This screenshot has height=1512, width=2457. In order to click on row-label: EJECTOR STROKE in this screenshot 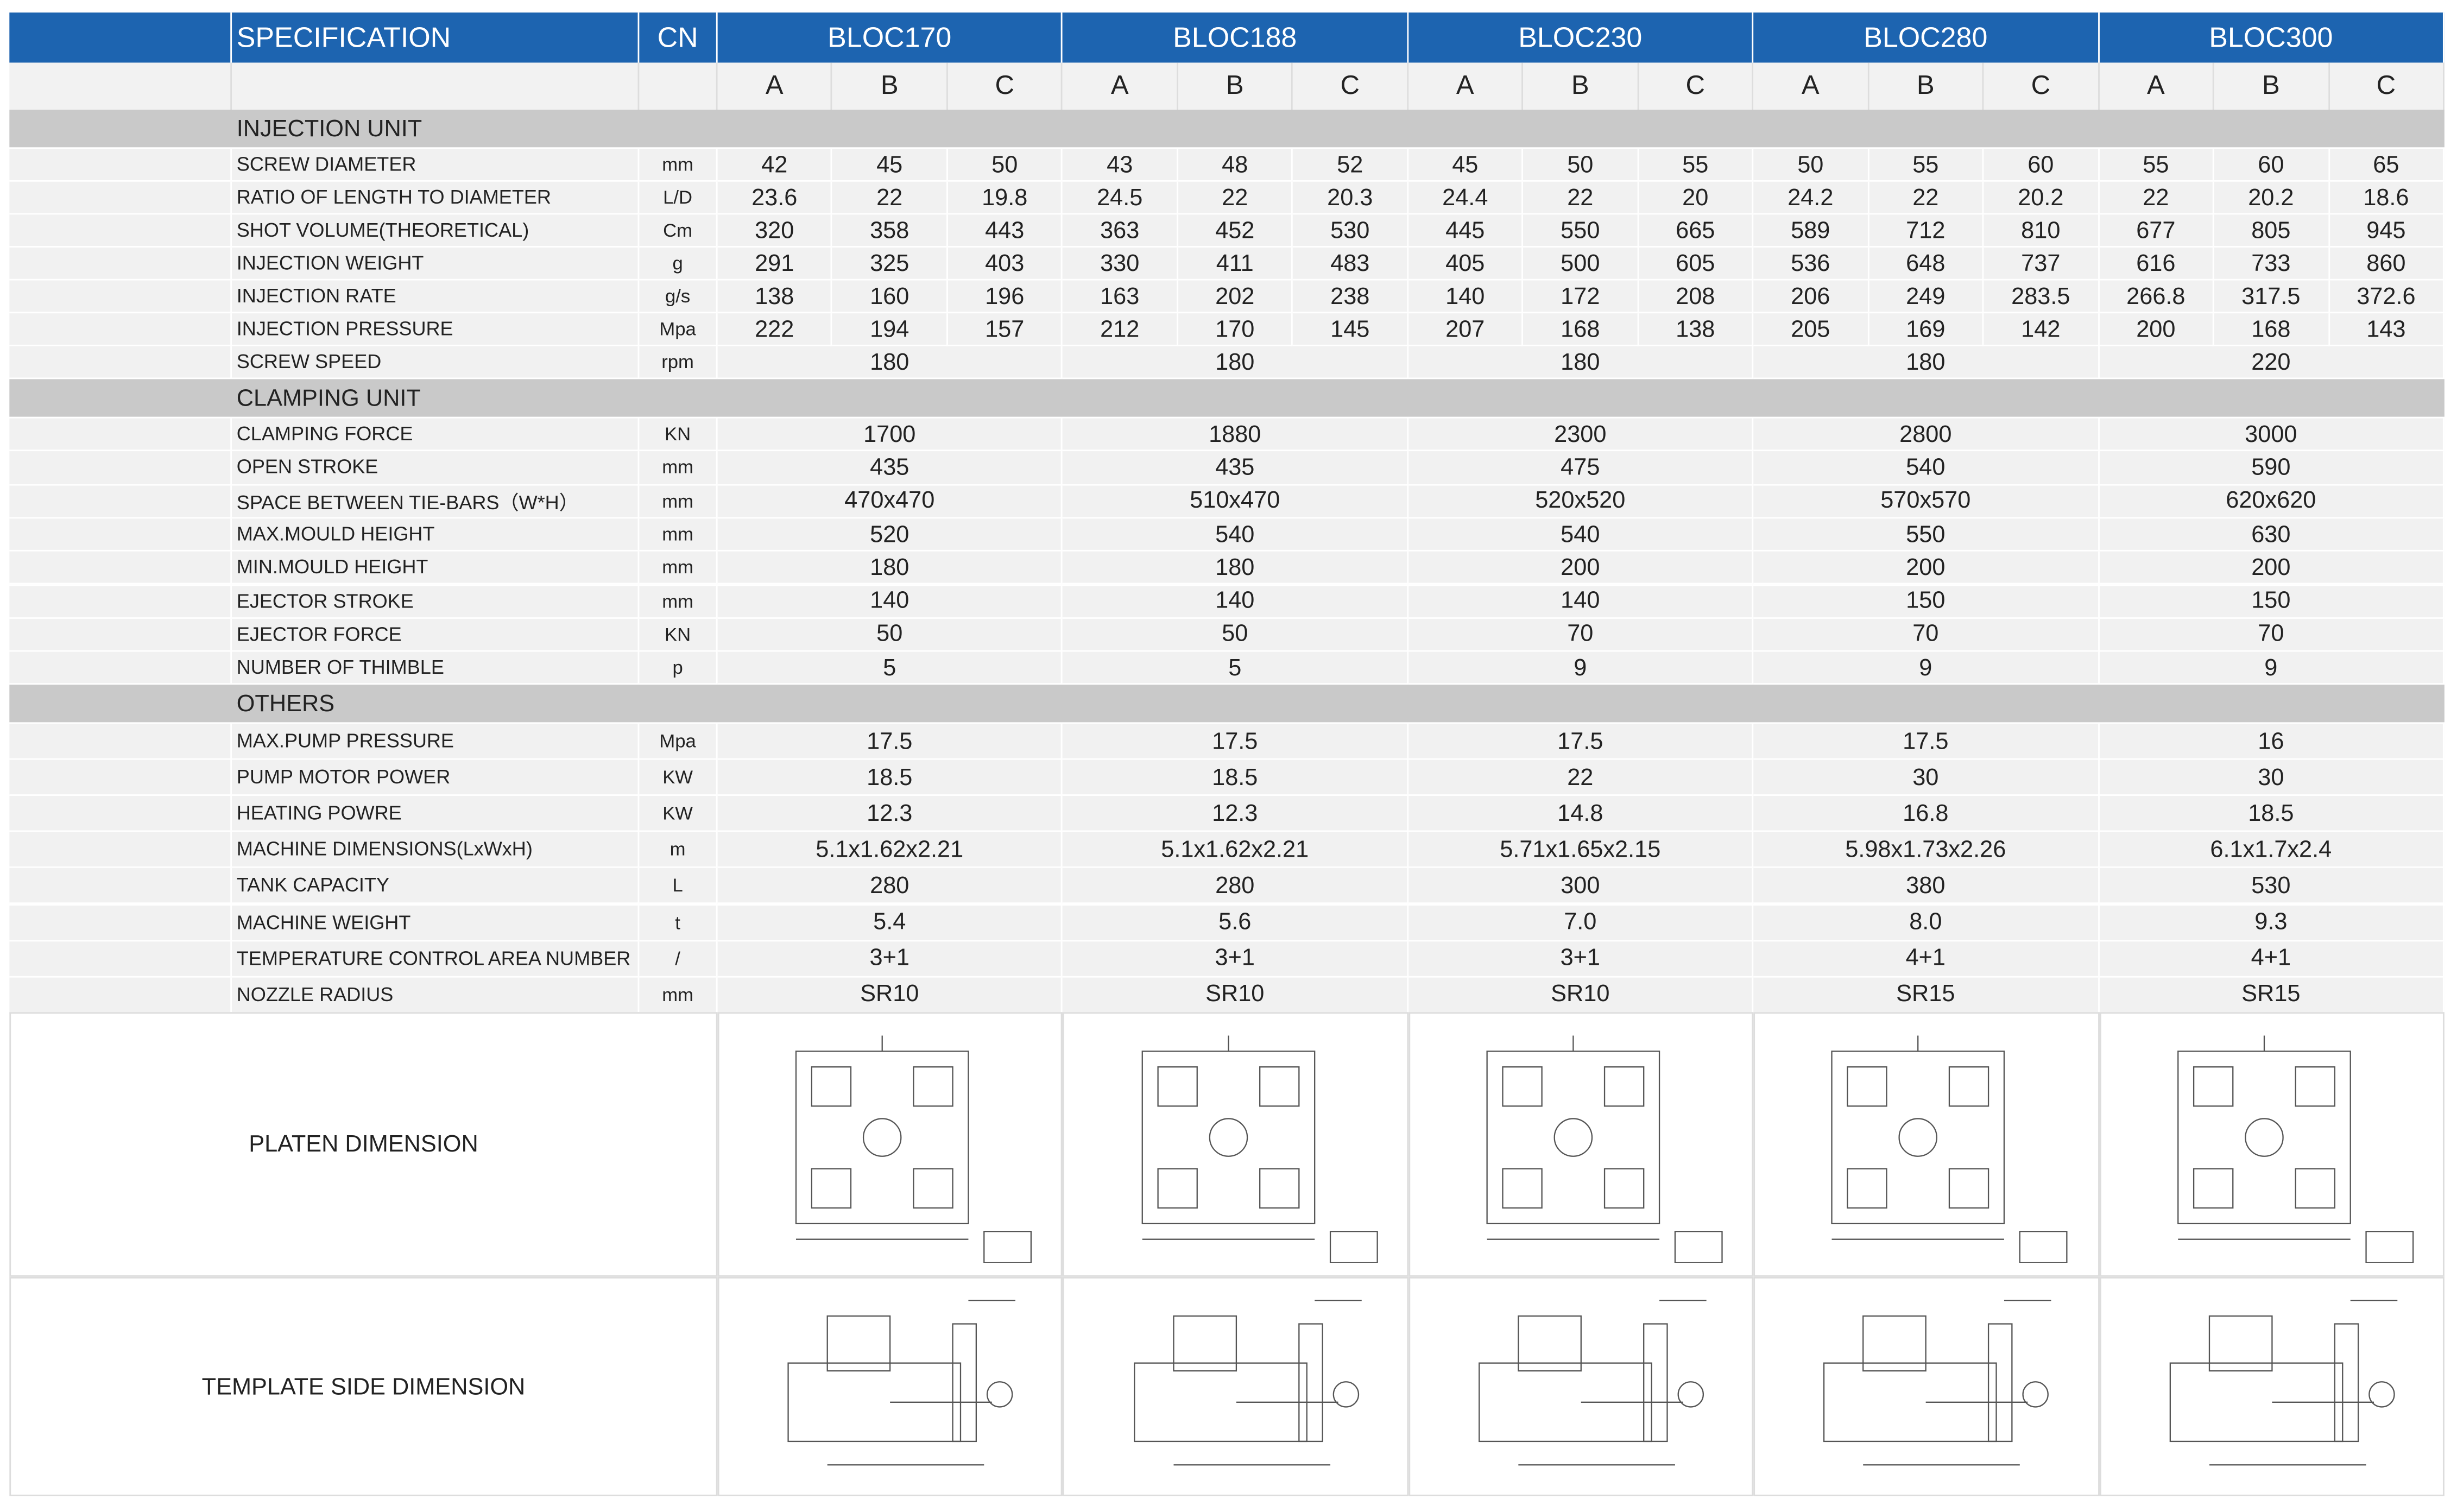, I will do `click(436, 602)`.